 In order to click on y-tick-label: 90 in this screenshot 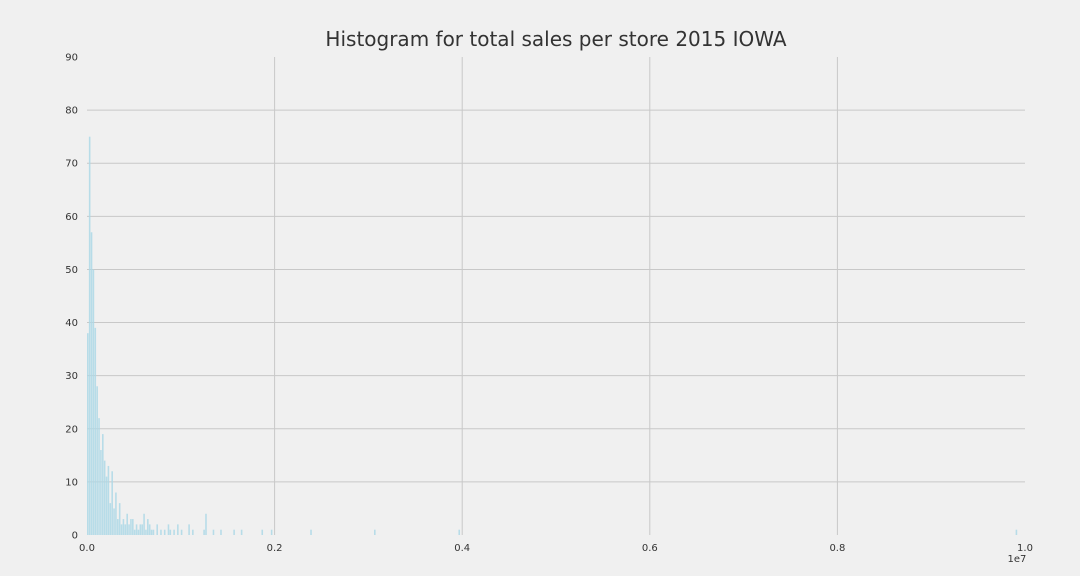, I will do `click(71, 58)`.